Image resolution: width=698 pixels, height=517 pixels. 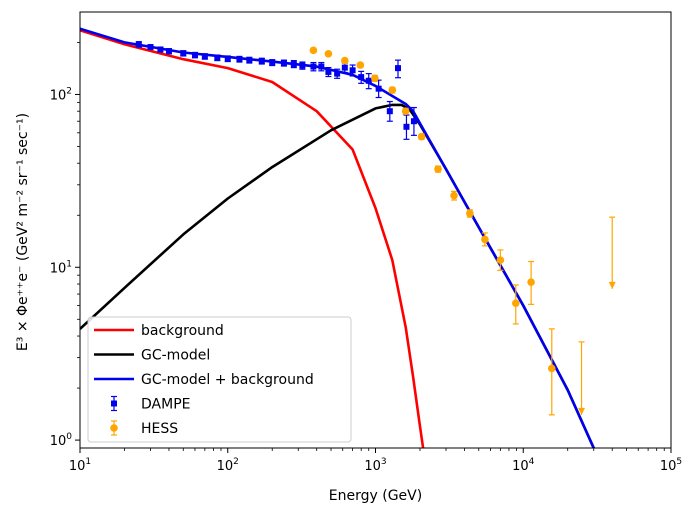 What do you see at coordinates (175, 356) in the screenshot?
I see `legend-label: GC-model` at bounding box center [175, 356].